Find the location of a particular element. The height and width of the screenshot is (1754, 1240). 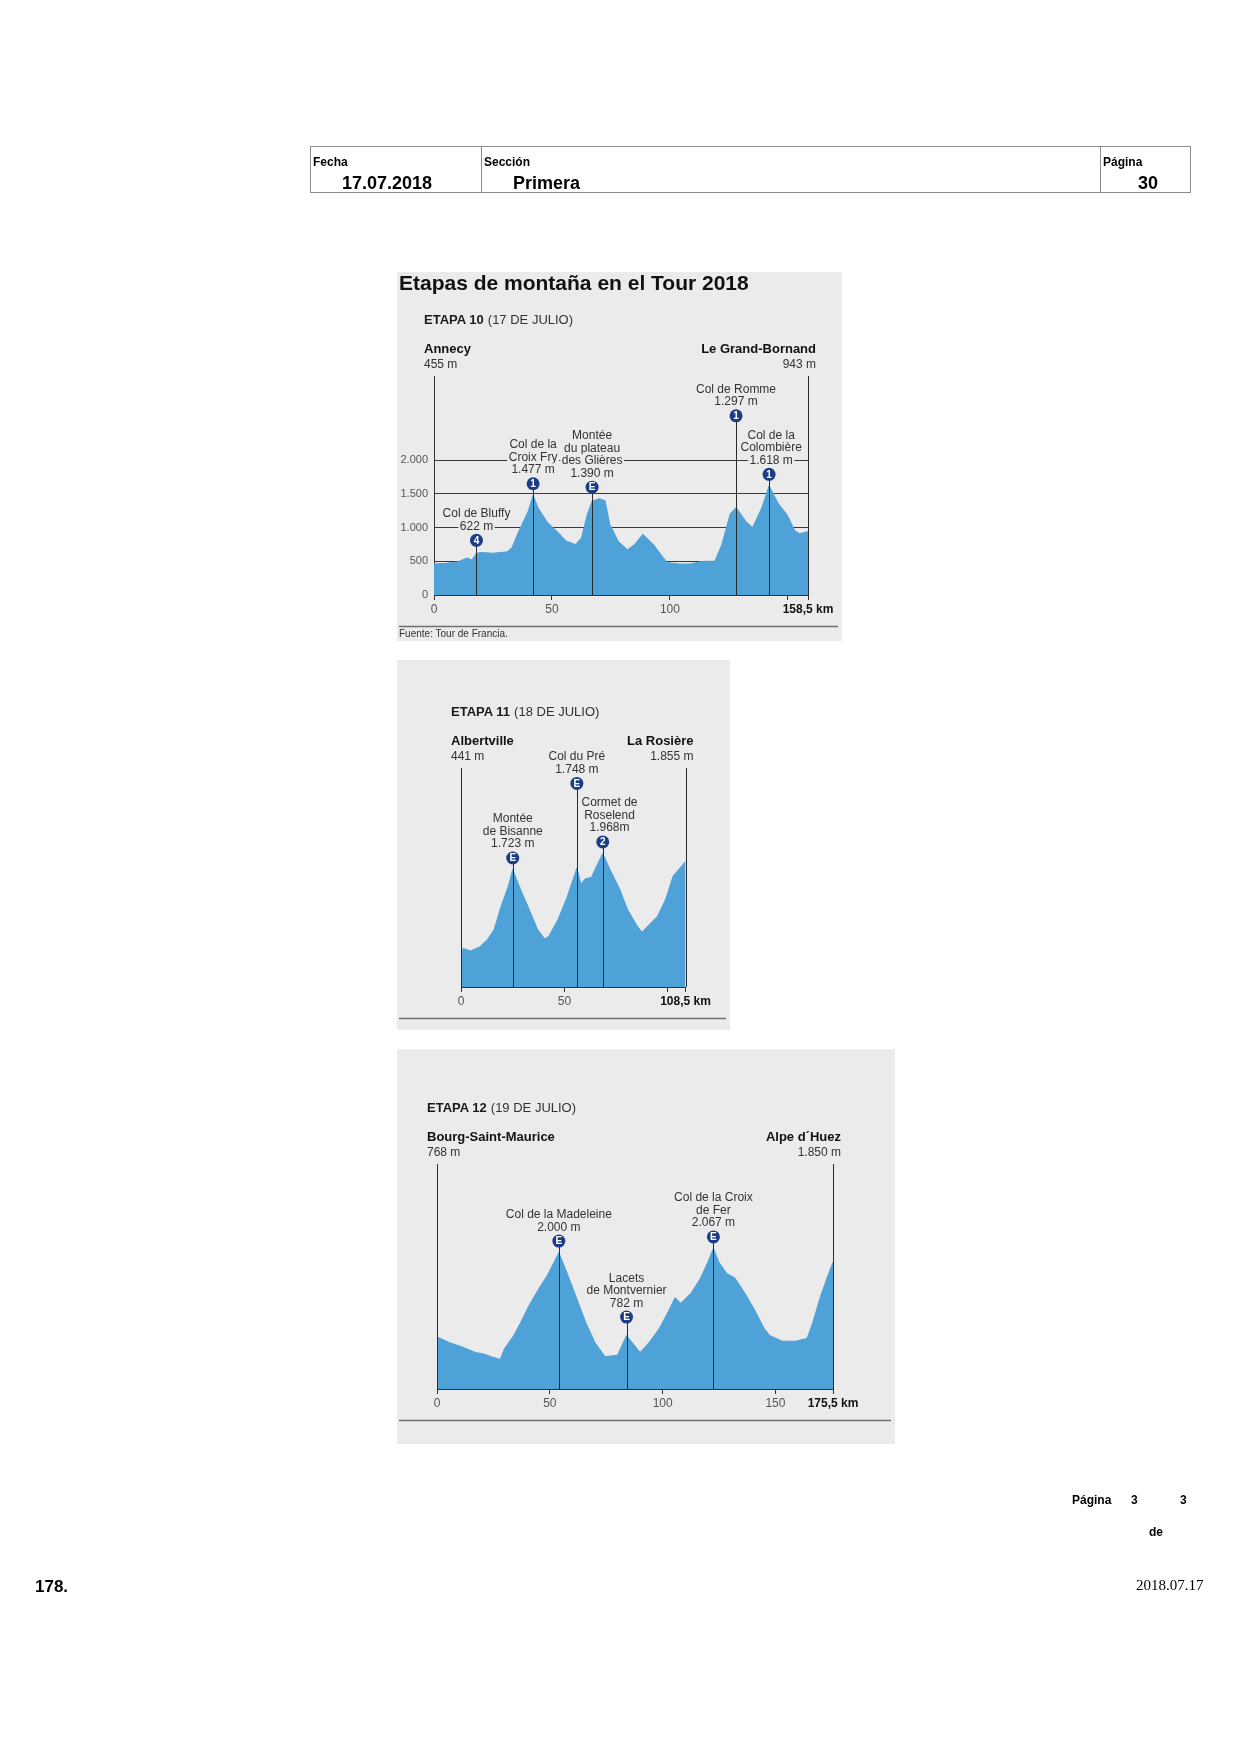

y-tick-label: 2.000 is located at coordinates (414, 459).